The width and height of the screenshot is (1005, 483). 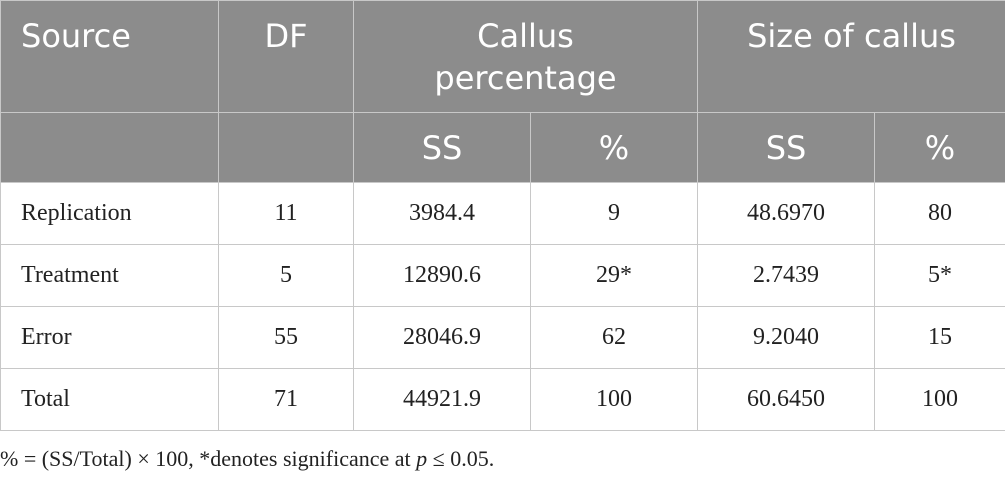 What do you see at coordinates (286, 337) in the screenshot?
I see `cell: 55` at bounding box center [286, 337].